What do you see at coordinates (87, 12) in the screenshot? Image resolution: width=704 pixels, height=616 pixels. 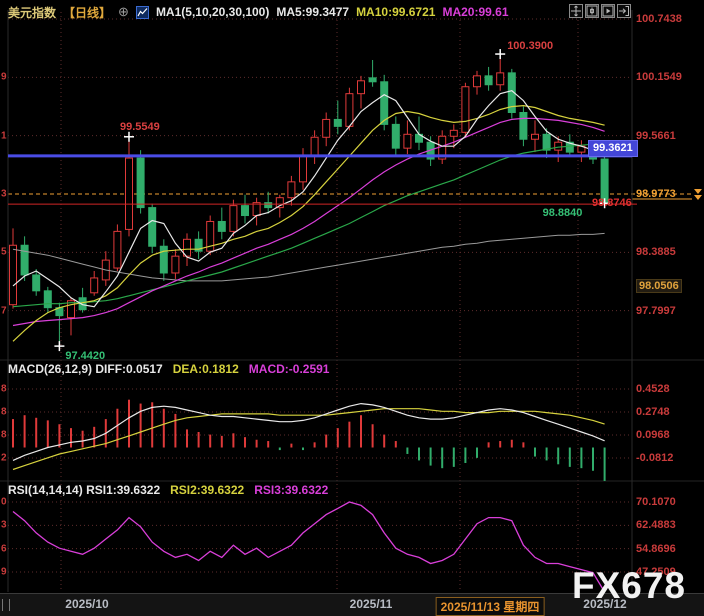 I see `period-label: 【日线】` at bounding box center [87, 12].